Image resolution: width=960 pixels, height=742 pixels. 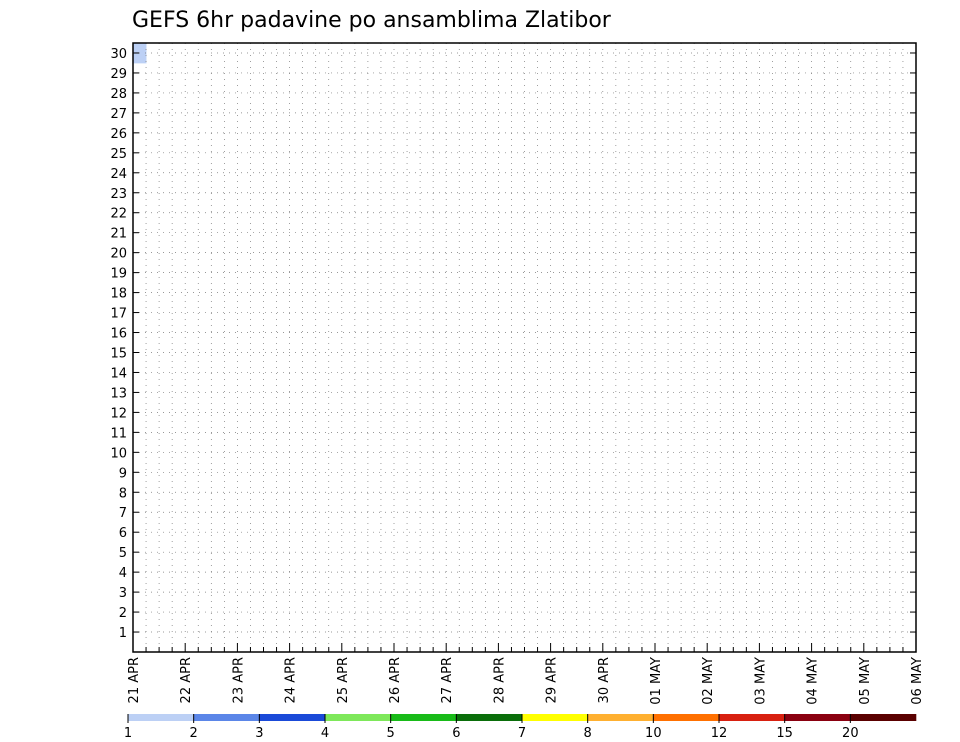 What do you see at coordinates (588, 733) in the screenshot?
I see `colorbar-tick-label: 8` at bounding box center [588, 733].